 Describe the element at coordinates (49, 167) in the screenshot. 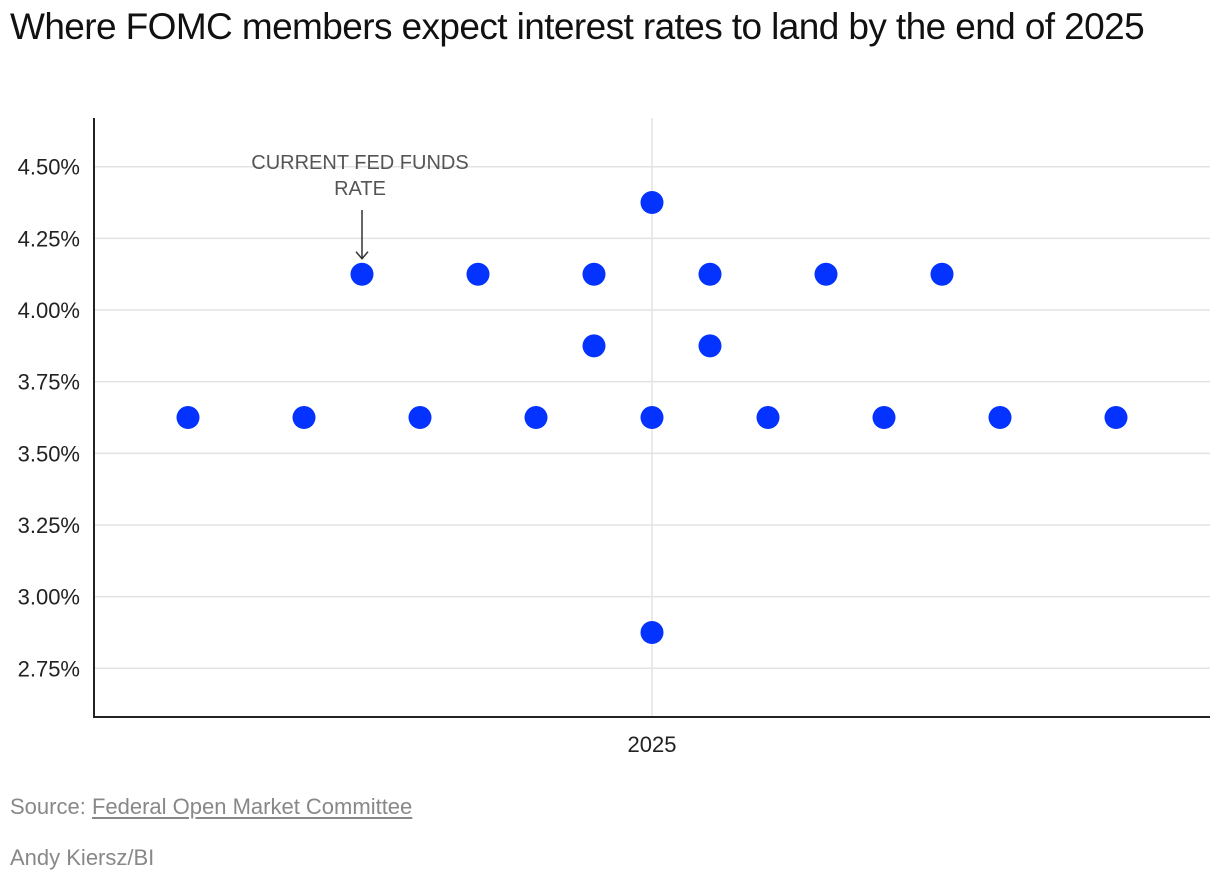

I see `y-tick-label: 4.50%` at that location.